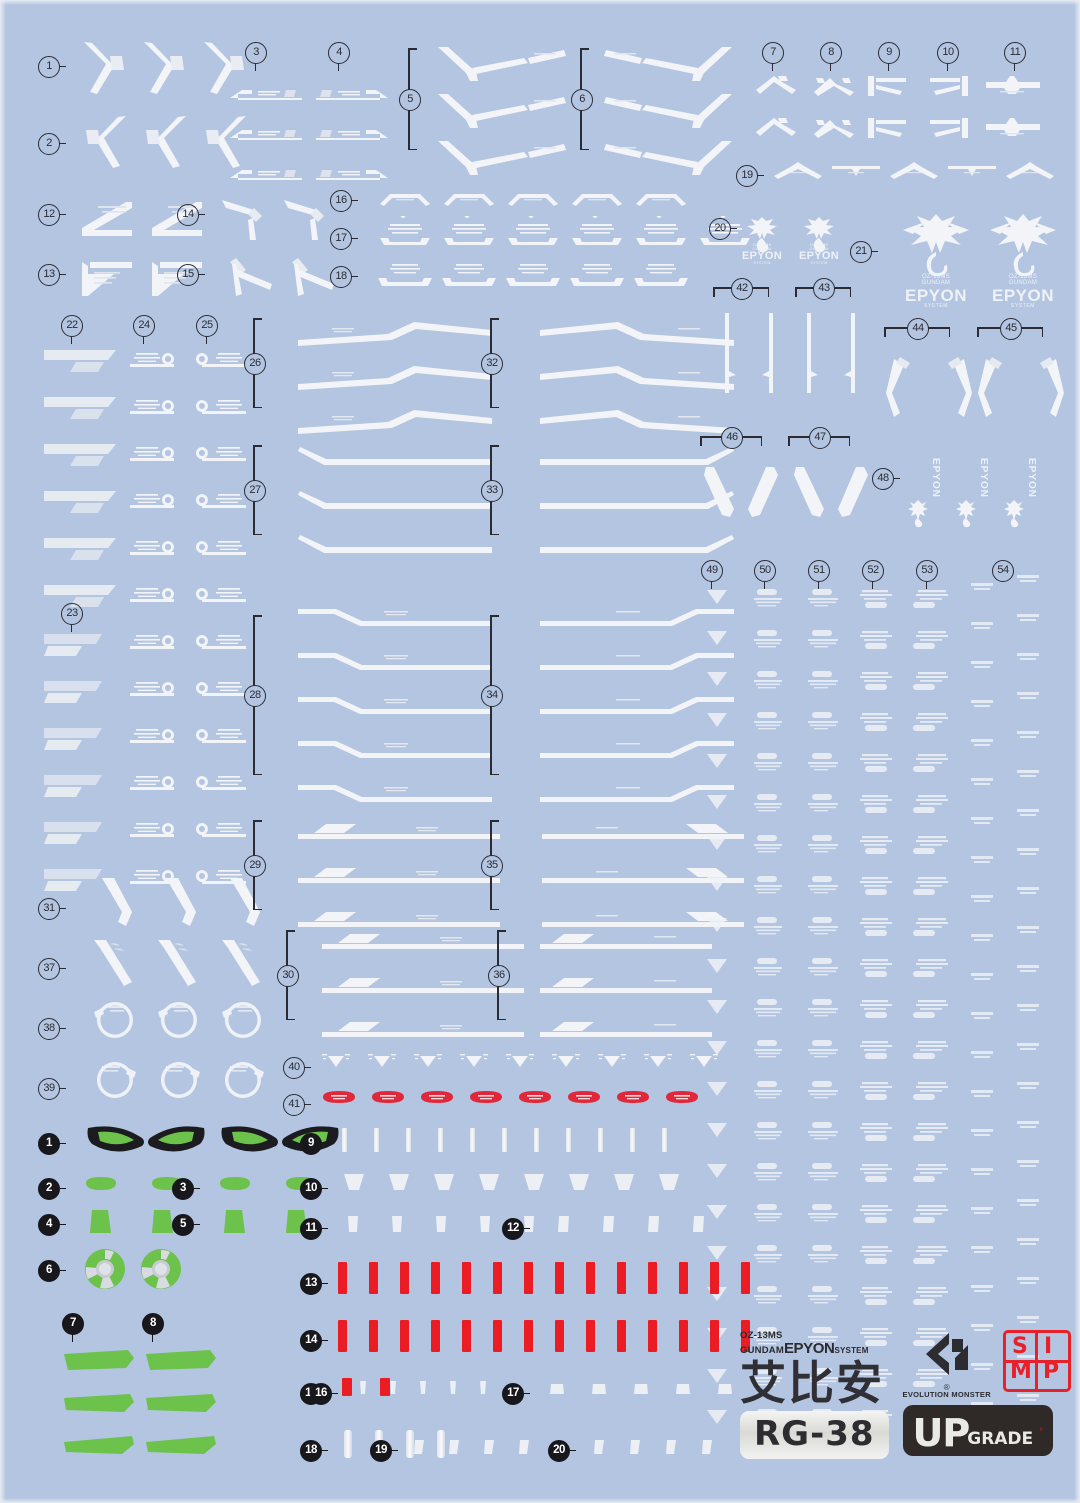 Image resolution: width=1080 pixels, height=1503 pixels. Describe the element at coordinates (824, 289) in the screenshot. I see `bracket-label-43: 43` at that location.